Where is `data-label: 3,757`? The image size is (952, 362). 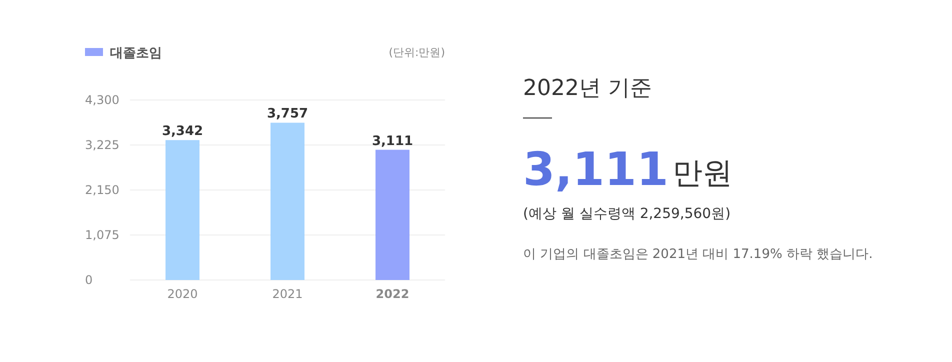
data-label: 3,757 is located at coordinates (287, 114).